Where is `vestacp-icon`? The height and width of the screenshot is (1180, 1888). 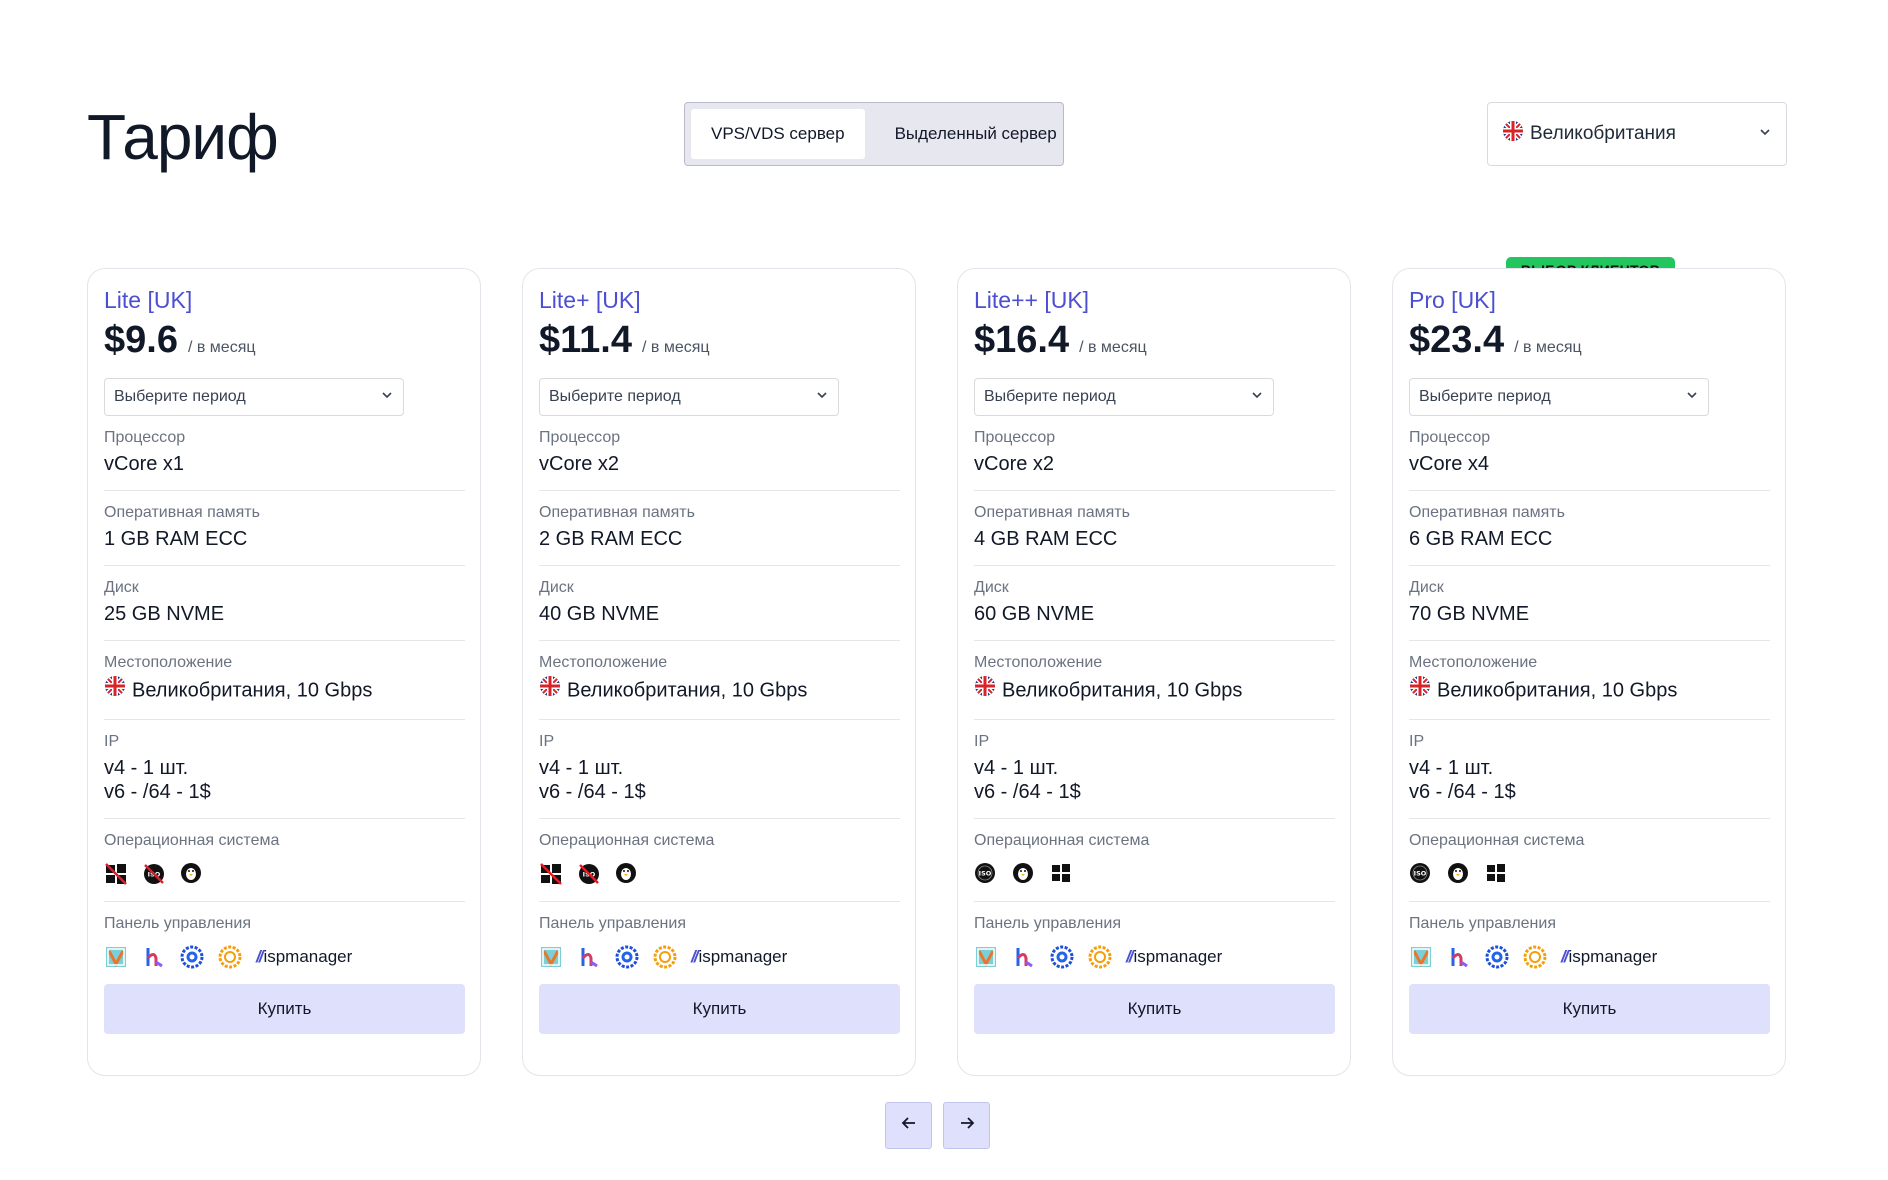
vestacp-icon is located at coordinates (1421, 957).